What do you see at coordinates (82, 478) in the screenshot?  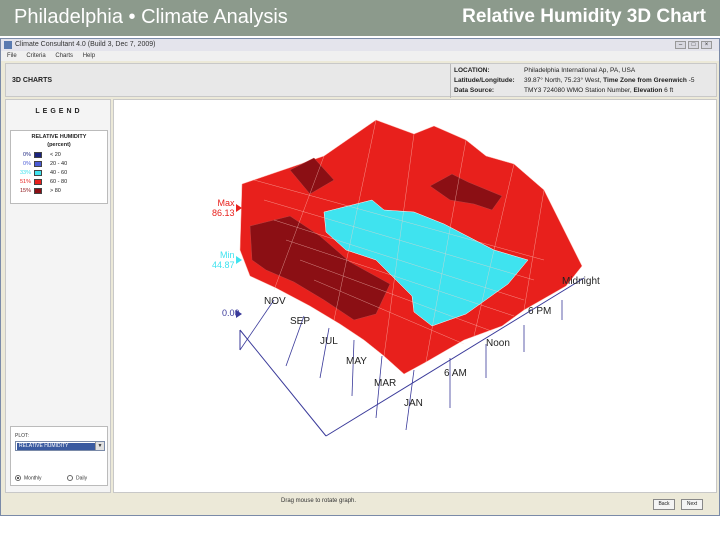 I see `radio-daily-label: Daily` at bounding box center [82, 478].